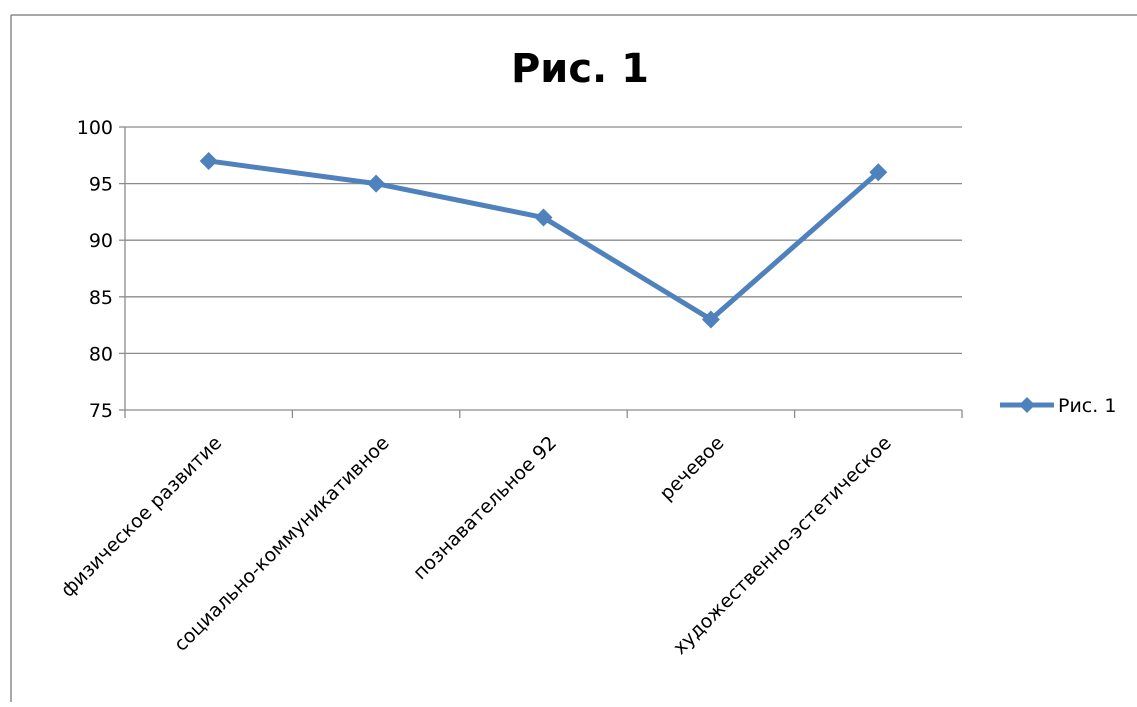 This screenshot has width=1137, height=707. I want to click on x-tick-label: физическое развитие, so click(141, 516).